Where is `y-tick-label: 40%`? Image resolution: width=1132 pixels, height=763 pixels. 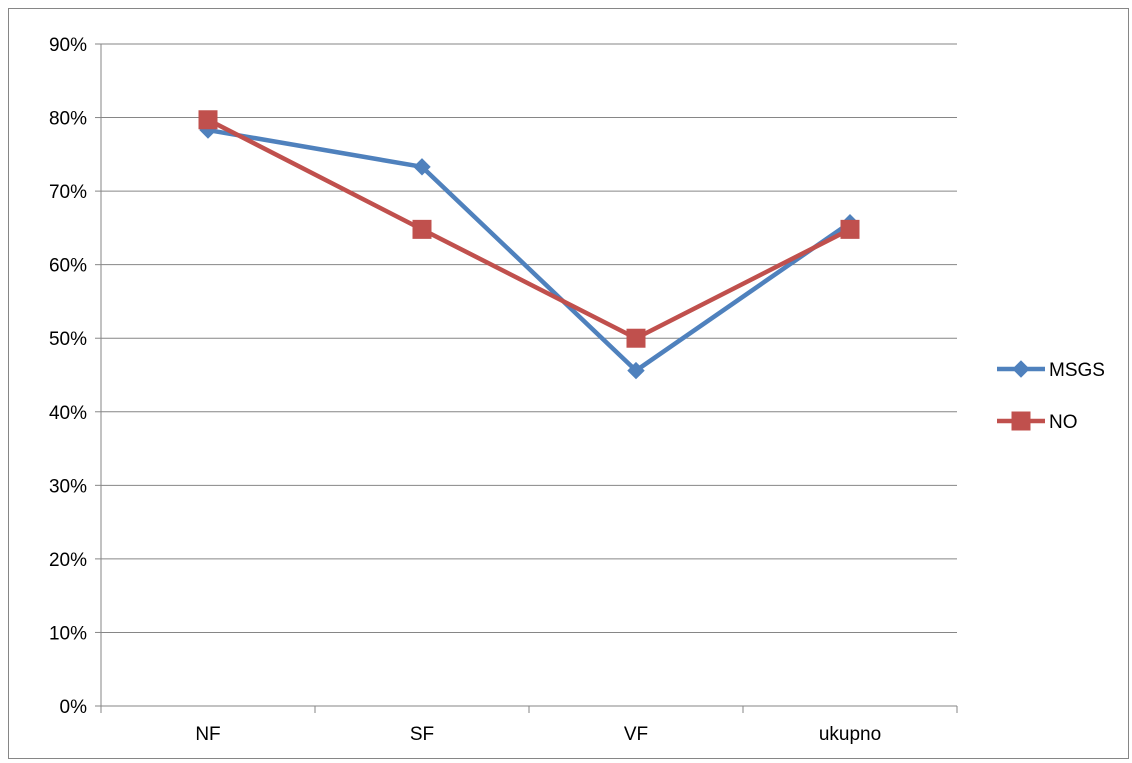 y-tick-label: 40% is located at coordinates (68, 413).